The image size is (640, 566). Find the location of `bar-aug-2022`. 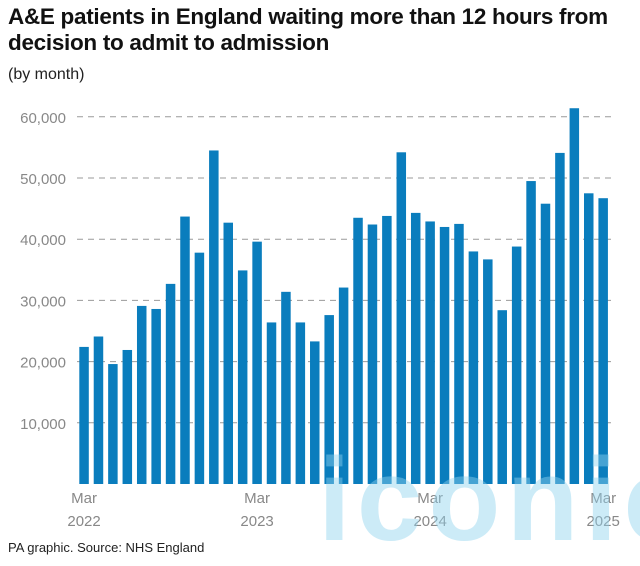

bar-aug-2022 is located at coordinates (156, 396).